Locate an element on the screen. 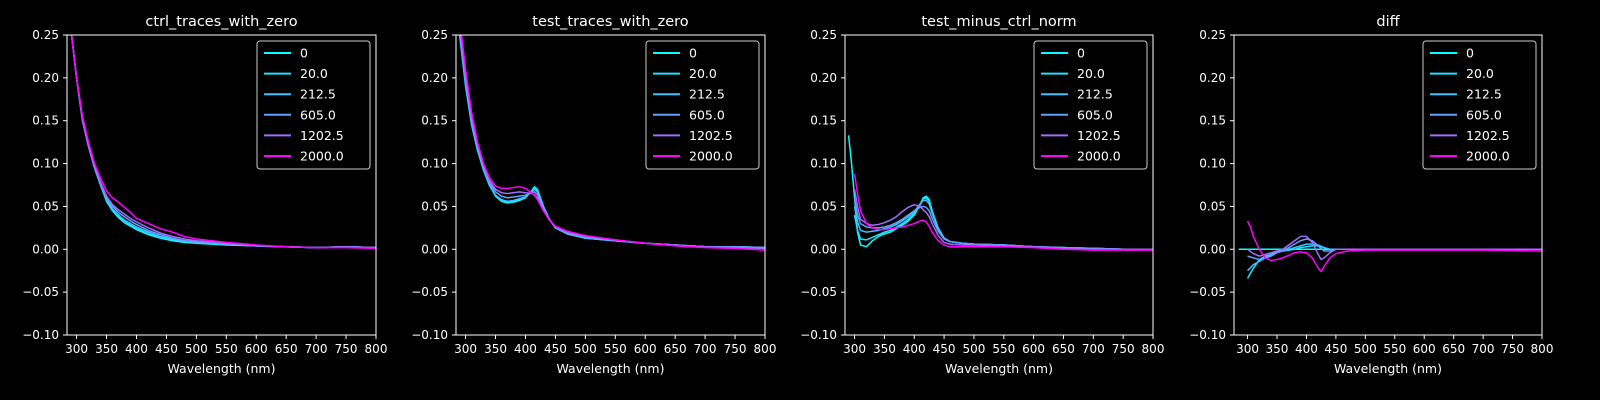 Image resolution: width=1600 pixels, height=400 pixels. chart-title: ctrl_traces_with_zero is located at coordinates (221, 22).